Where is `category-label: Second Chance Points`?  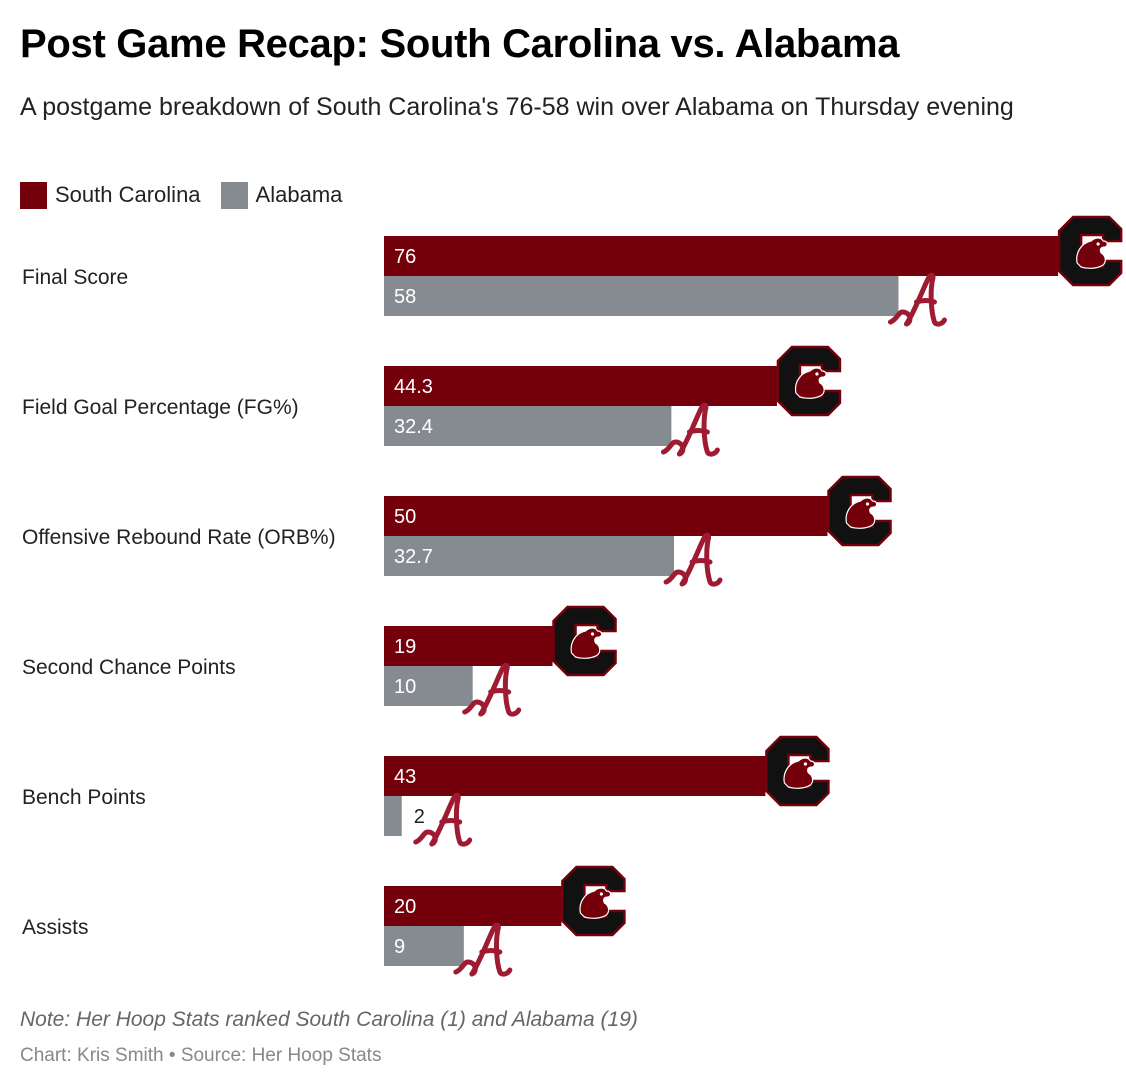 category-label: Second Chance Points is located at coordinates (129, 667).